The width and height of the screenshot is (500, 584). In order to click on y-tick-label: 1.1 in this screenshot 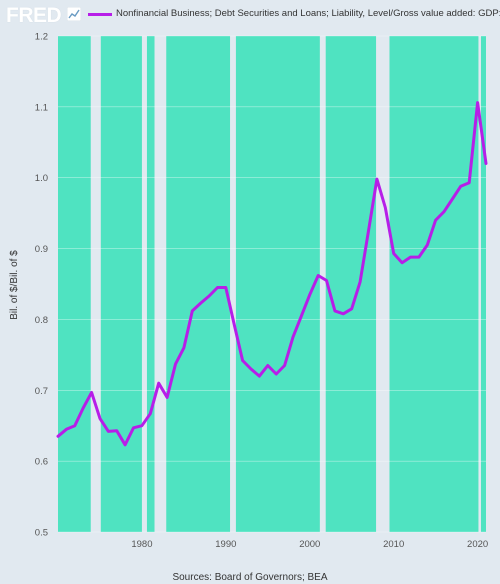, I will do `click(41, 107)`.